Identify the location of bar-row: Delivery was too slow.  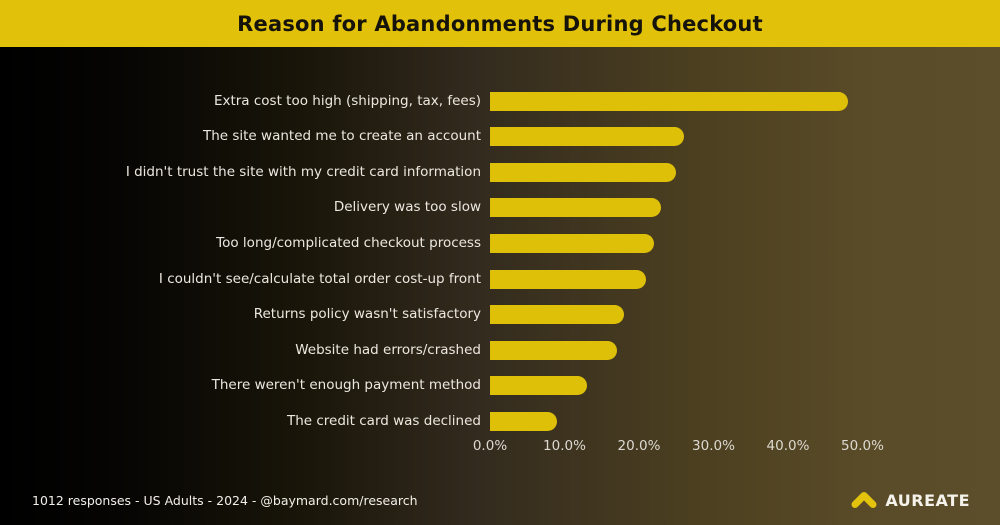
(500, 208).